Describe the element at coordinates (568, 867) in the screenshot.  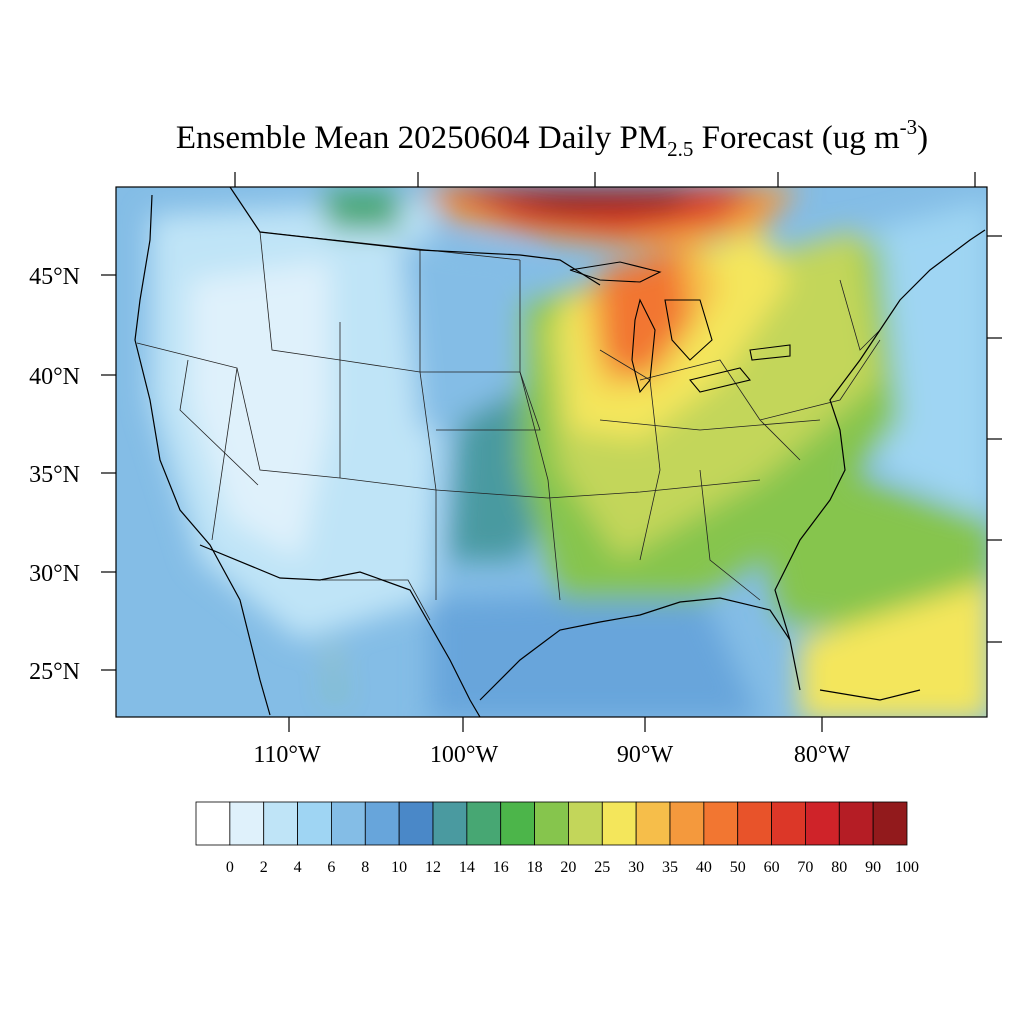
I see `colorbar-label: 20` at that location.